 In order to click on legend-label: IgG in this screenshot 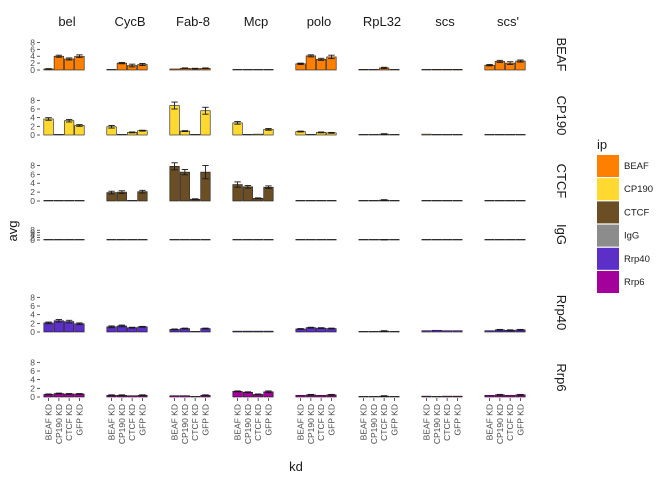, I will do `click(631, 236)`.